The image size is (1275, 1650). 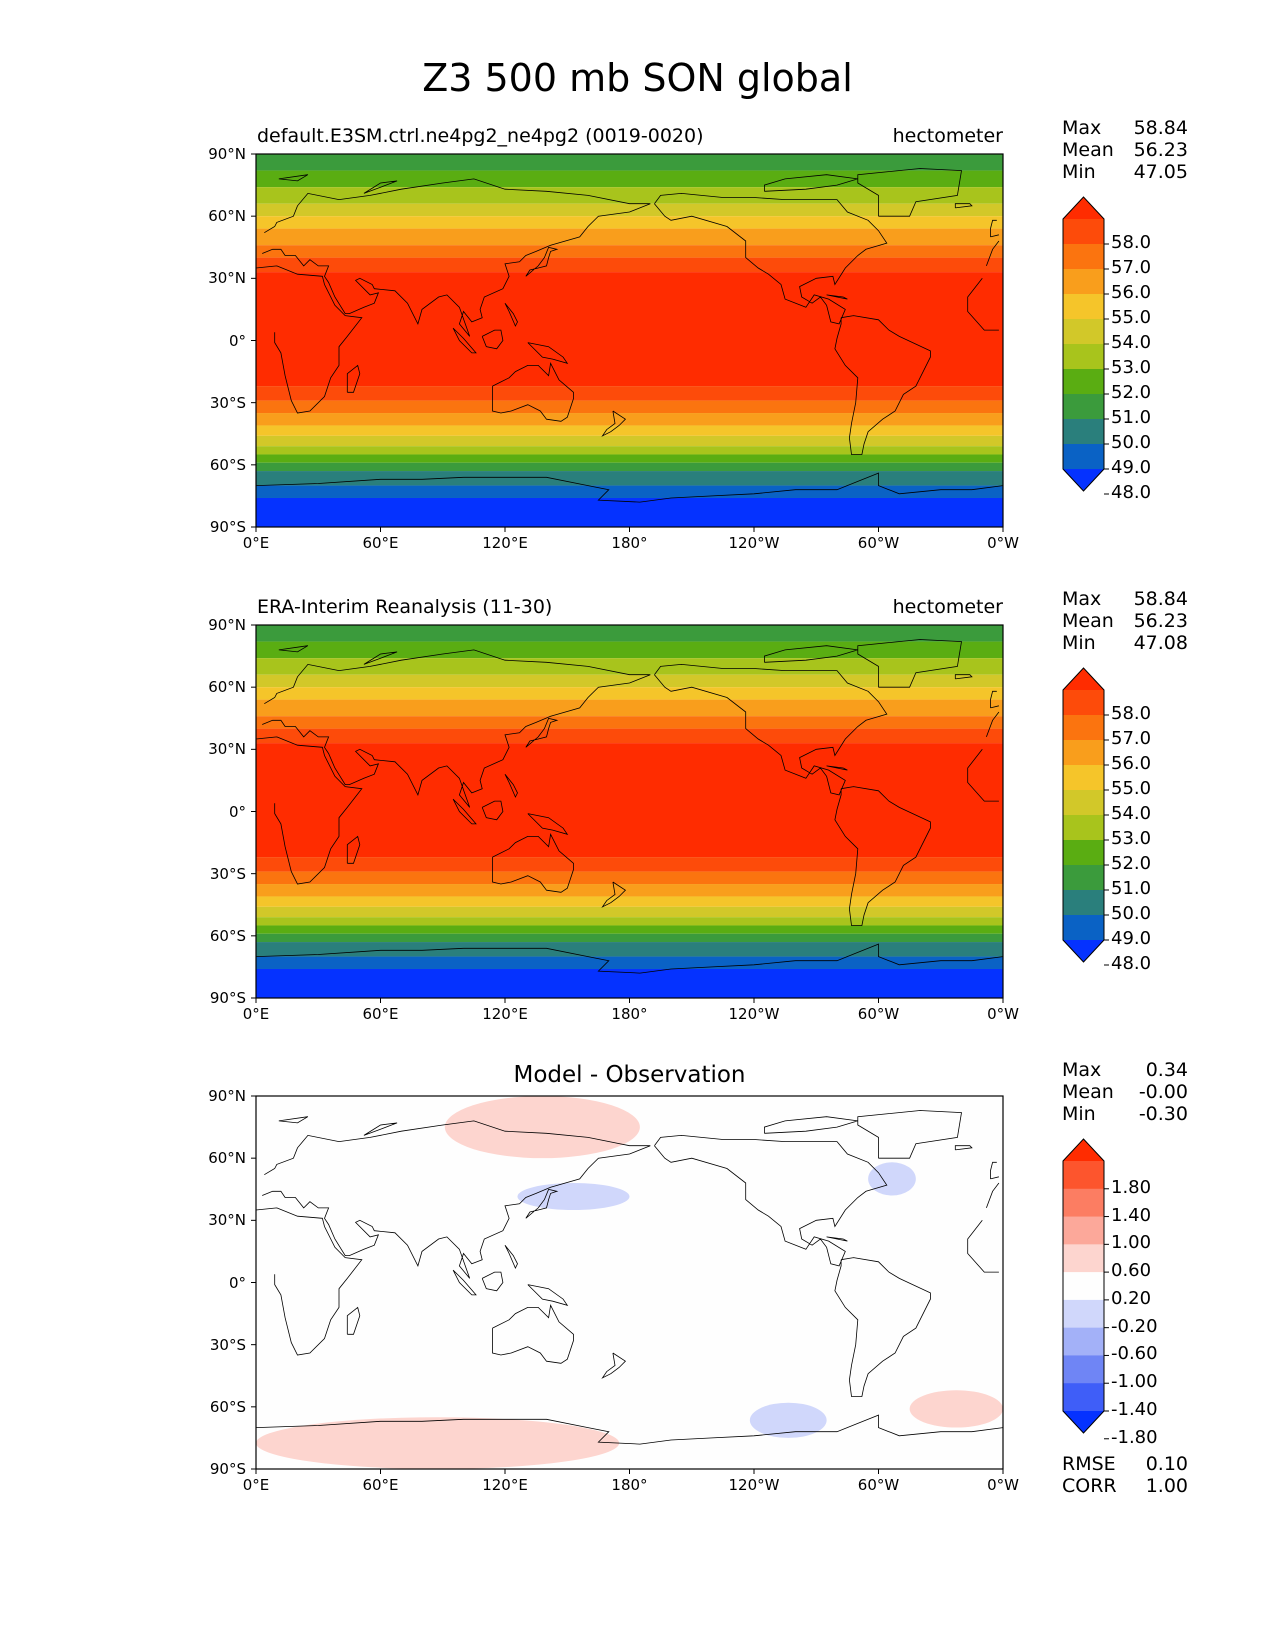 I want to click on lat-tick-label: 0°, so click(x=237, y=340).